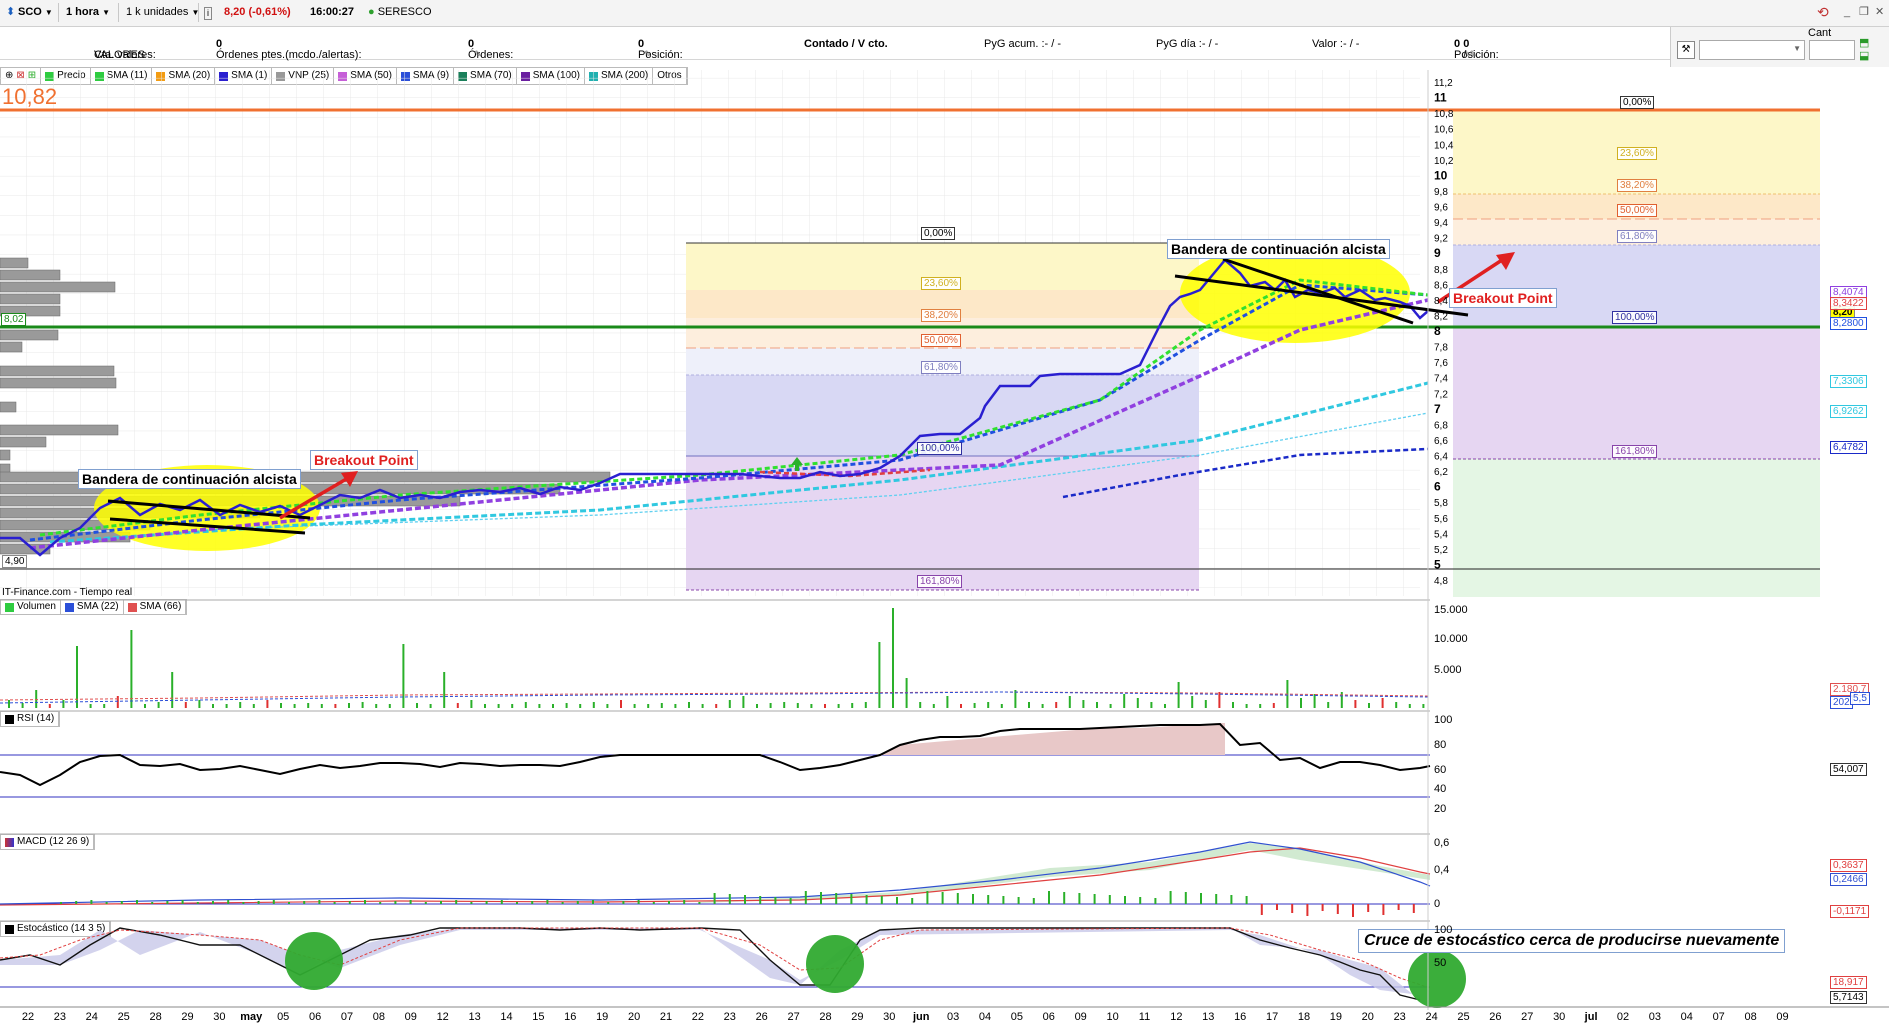  I want to click on rsi-tag: 54,007, so click(1848, 769).